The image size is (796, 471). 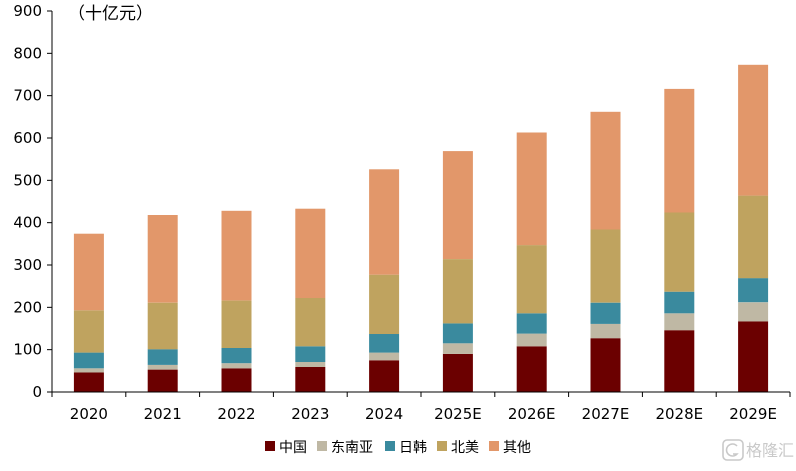 What do you see at coordinates (398, 448) in the screenshot?
I see `legend: 中国 东南亚 日韩 北美 其他` at bounding box center [398, 448].